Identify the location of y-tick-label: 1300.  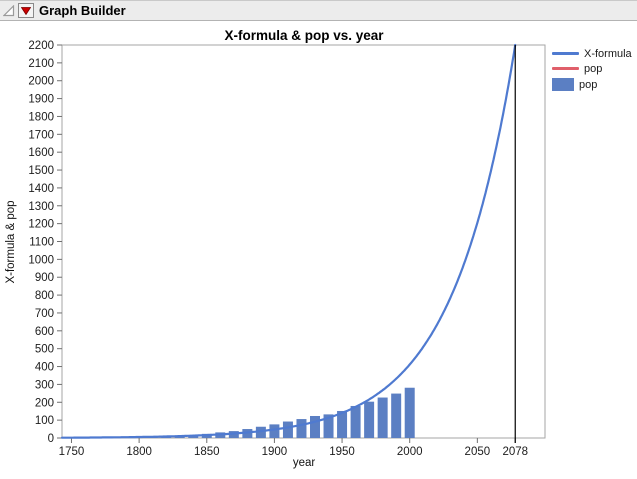
(41, 207).